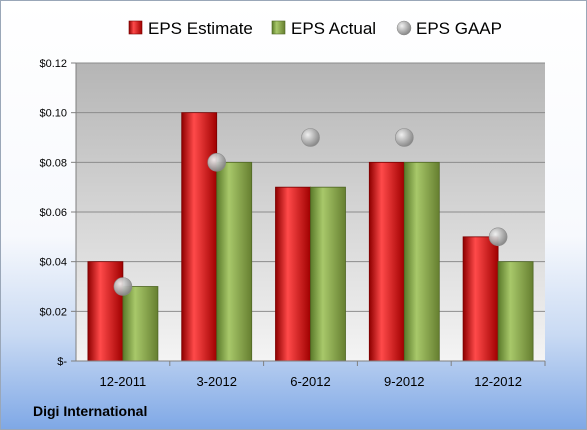  Describe the element at coordinates (53, 312) in the screenshot. I see `y-tick-label: $0.02` at that location.